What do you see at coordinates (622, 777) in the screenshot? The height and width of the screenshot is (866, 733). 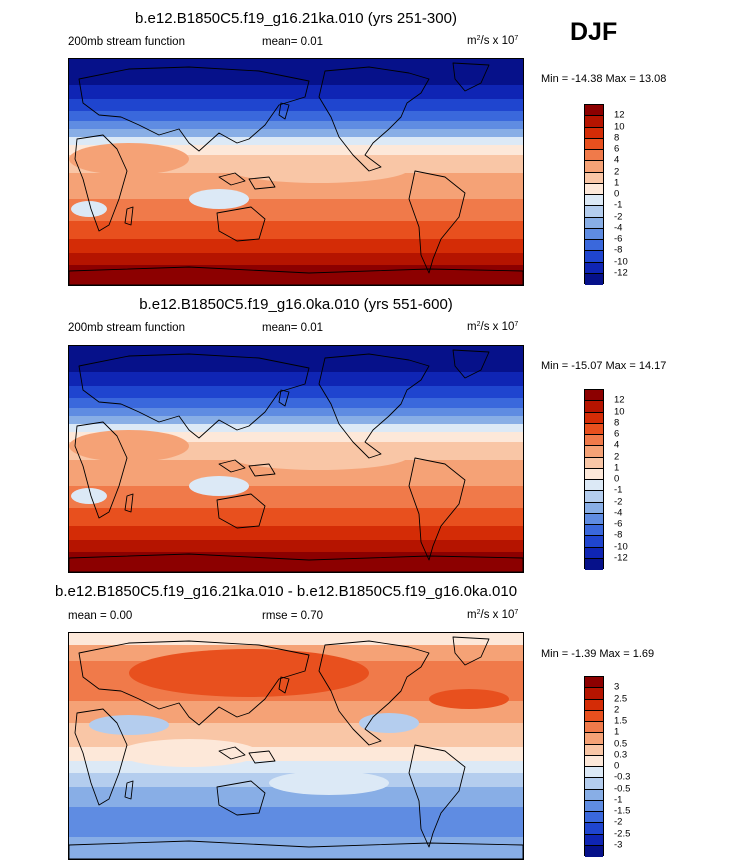 I see `colorbar-label: -0.3` at bounding box center [622, 777].